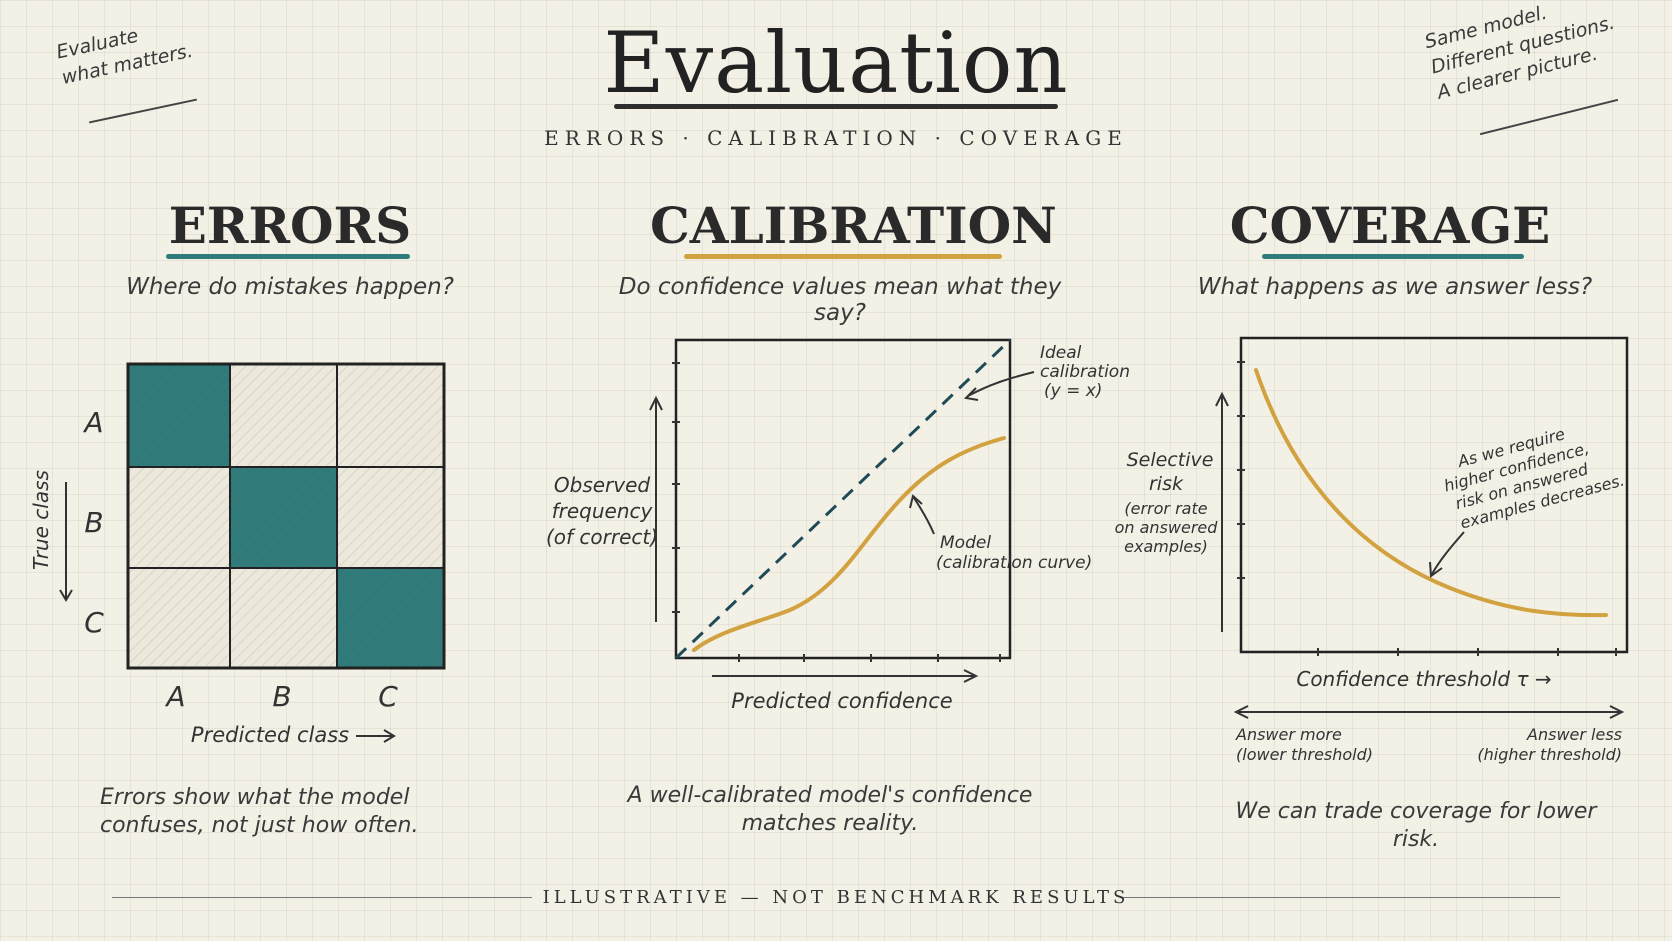  Describe the element at coordinates (1166, 484) in the screenshot. I see `y-axis-label: risk` at that location.